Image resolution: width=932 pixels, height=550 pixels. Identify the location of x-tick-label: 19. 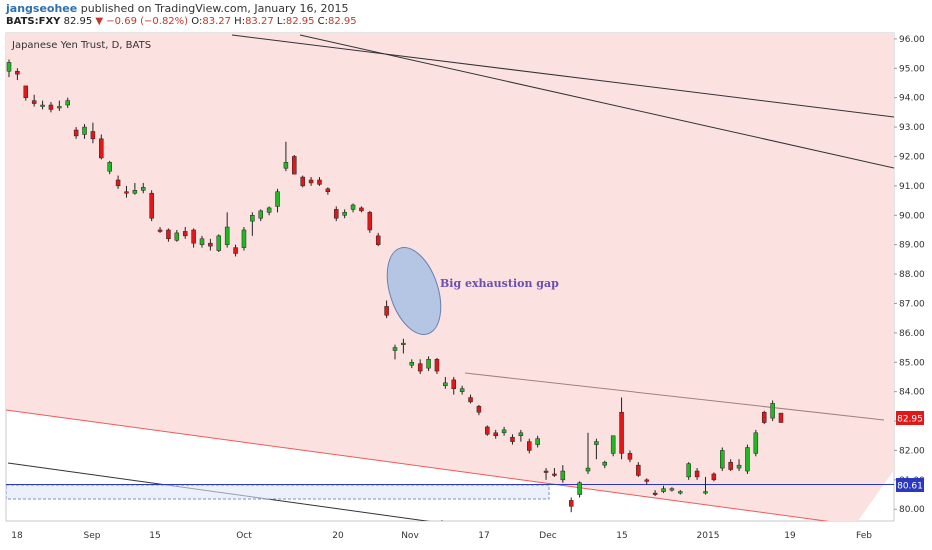
(790, 536).